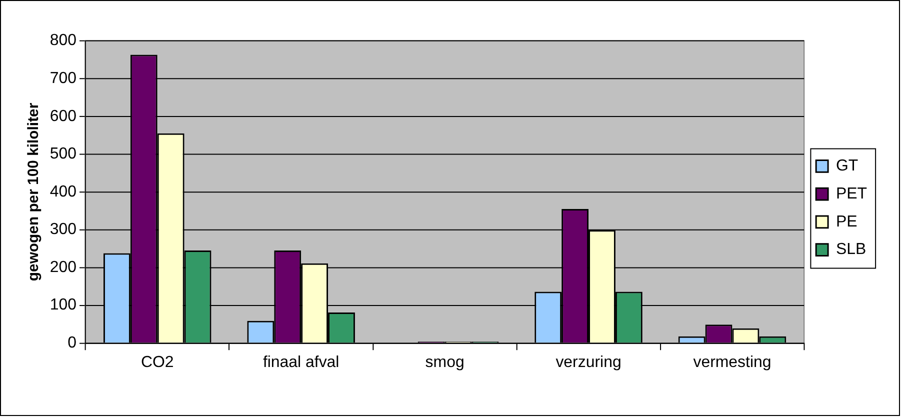  What do you see at coordinates (63, 41) in the screenshot?
I see `y-tick-label: 800` at bounding box center [63, 41].